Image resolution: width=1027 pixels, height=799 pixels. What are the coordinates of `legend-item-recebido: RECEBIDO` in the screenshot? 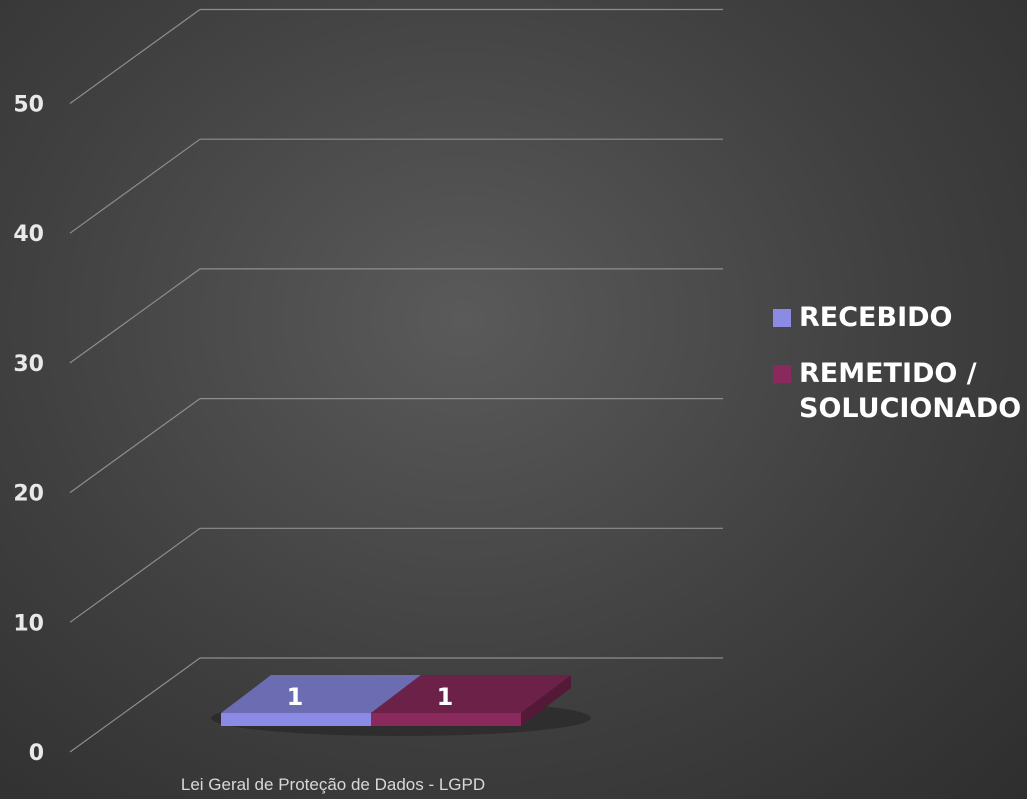 It's located at (900, 317).